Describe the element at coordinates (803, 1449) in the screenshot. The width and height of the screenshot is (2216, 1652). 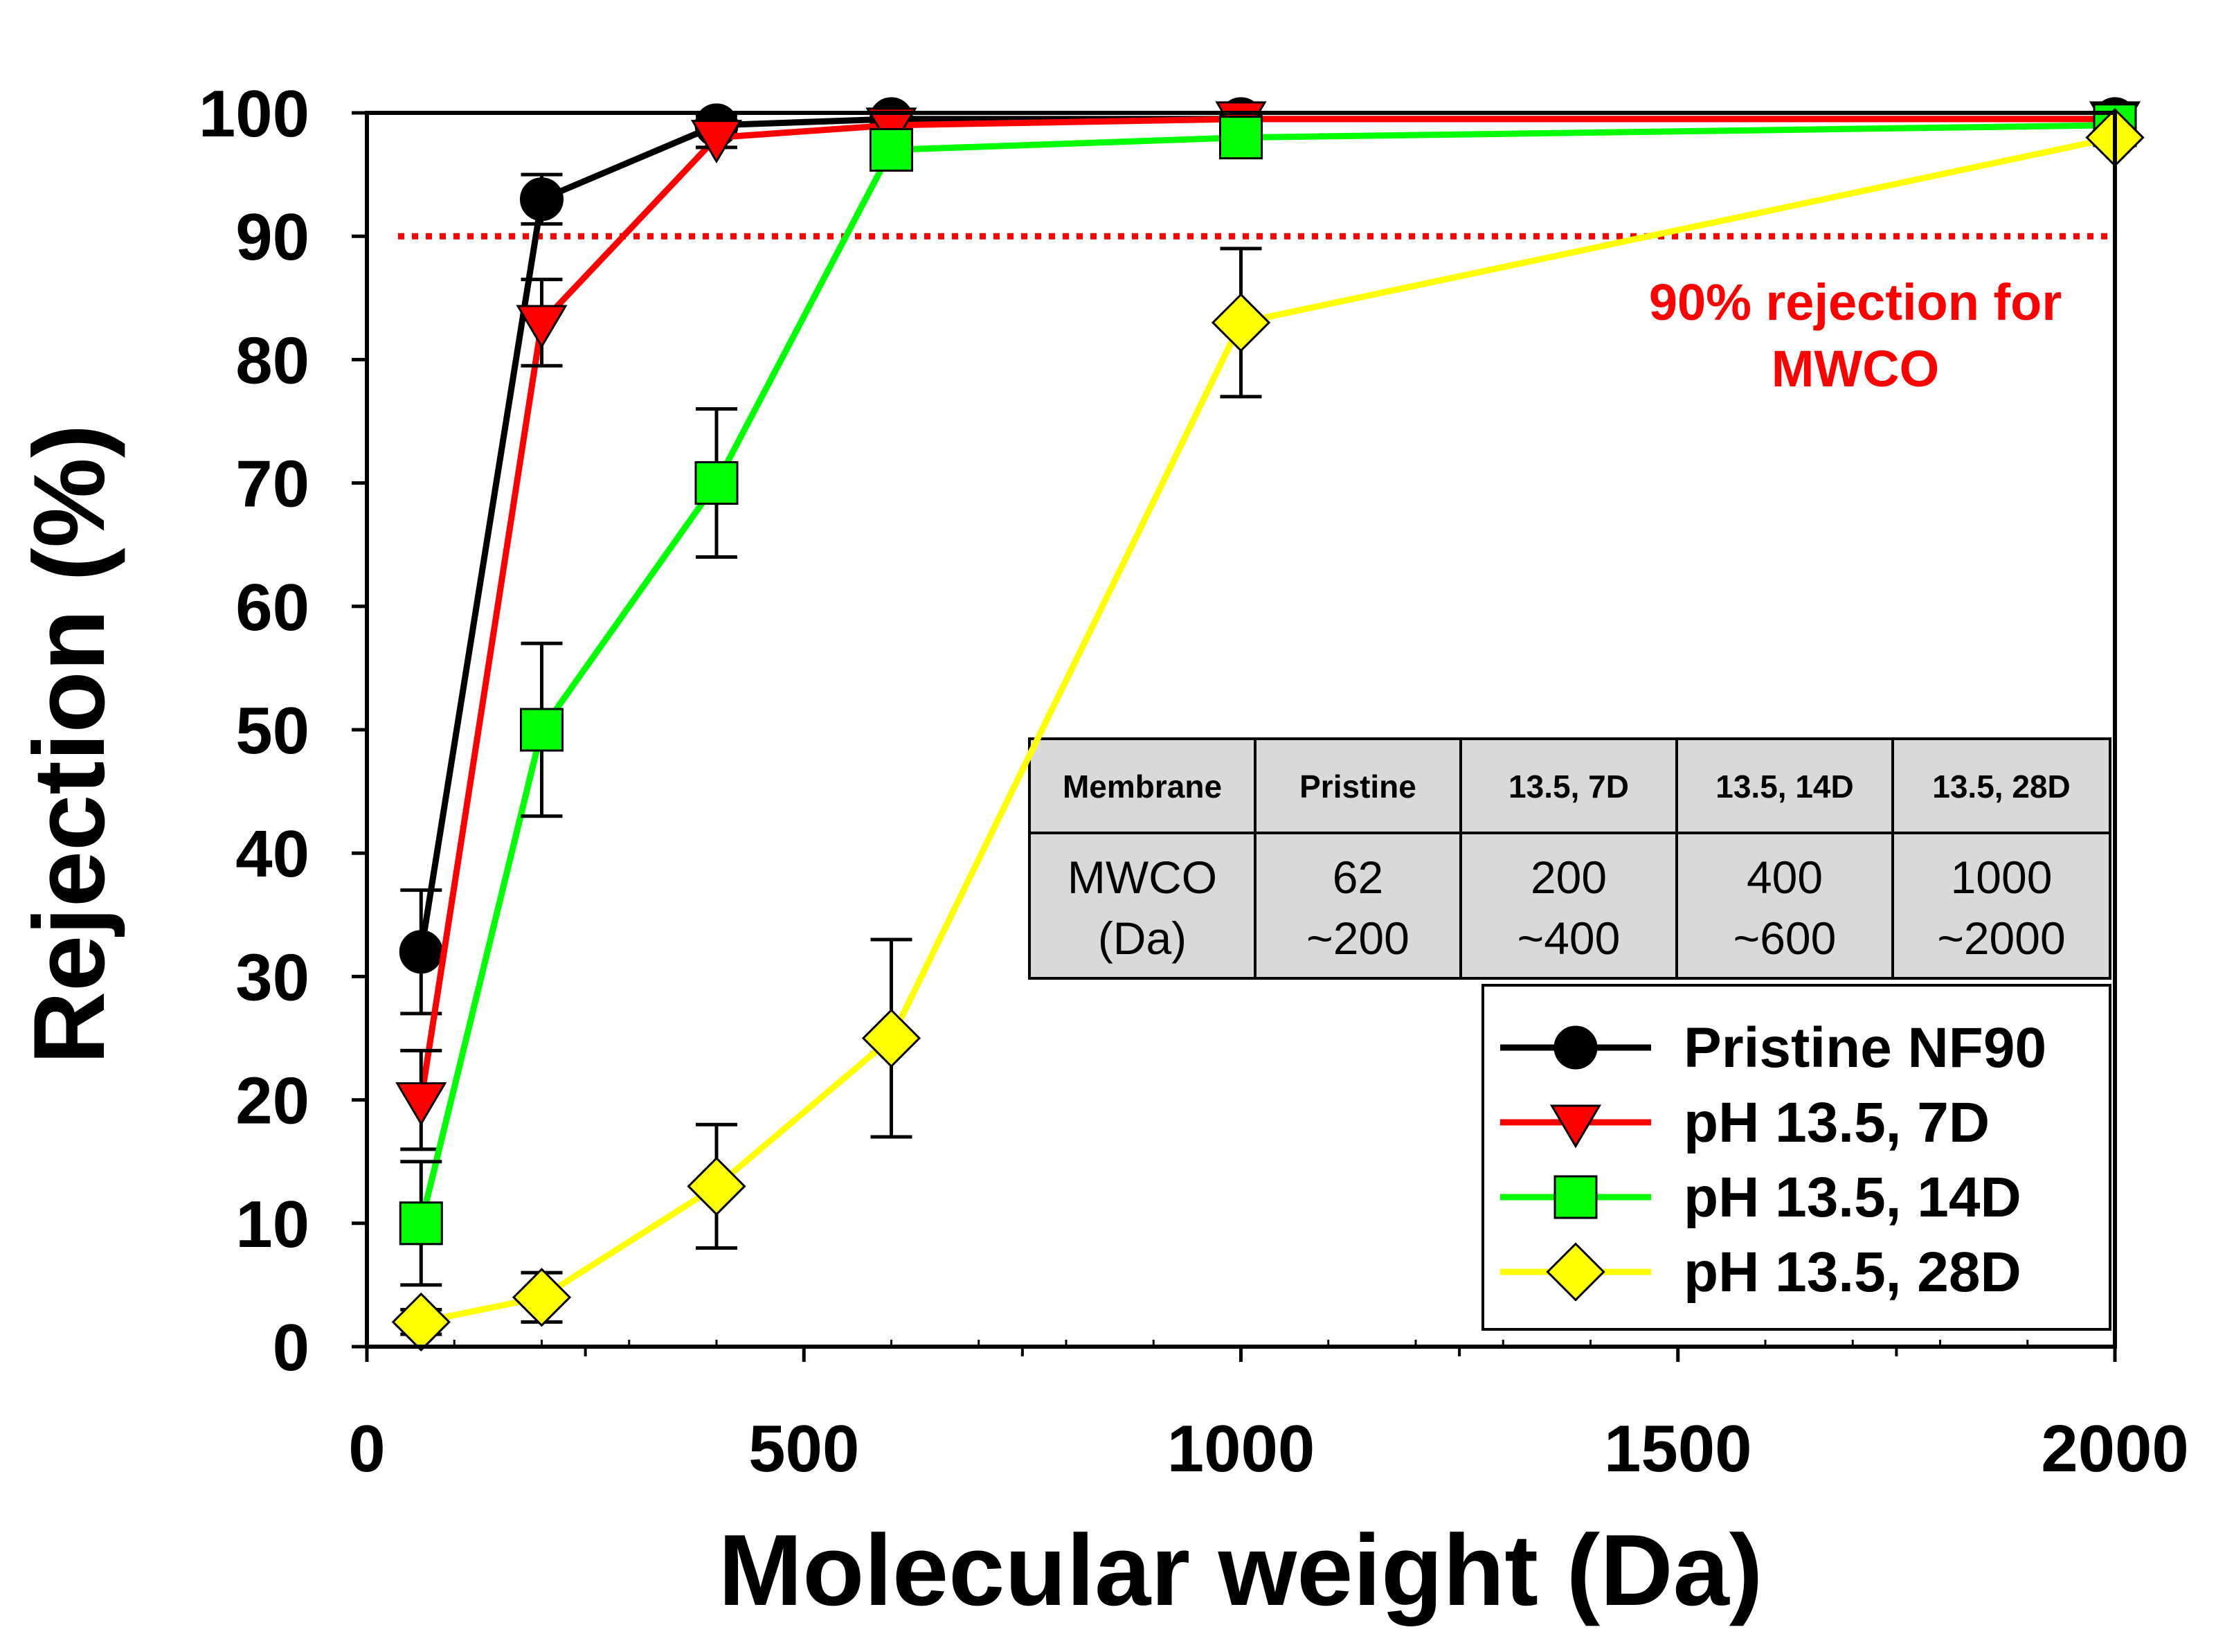
I see `x-tick-label: 500` at that location.